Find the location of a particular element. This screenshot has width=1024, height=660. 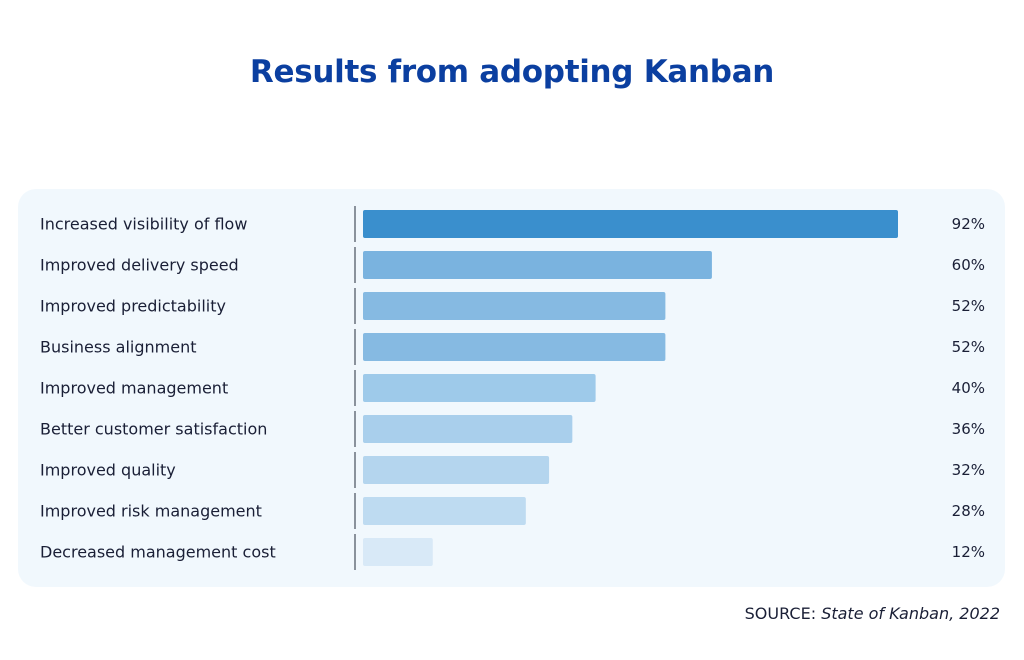

value-label: 32% is located at coordinates (968, 470).